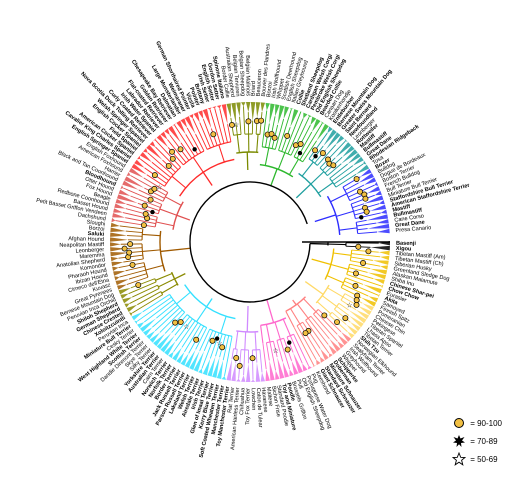 The image size is (510, 486). What do you see at coordinates (248, 406) in the screenshot?
I see `tip-label: Toy Fox Terrier` at bounding box center [248, 406].